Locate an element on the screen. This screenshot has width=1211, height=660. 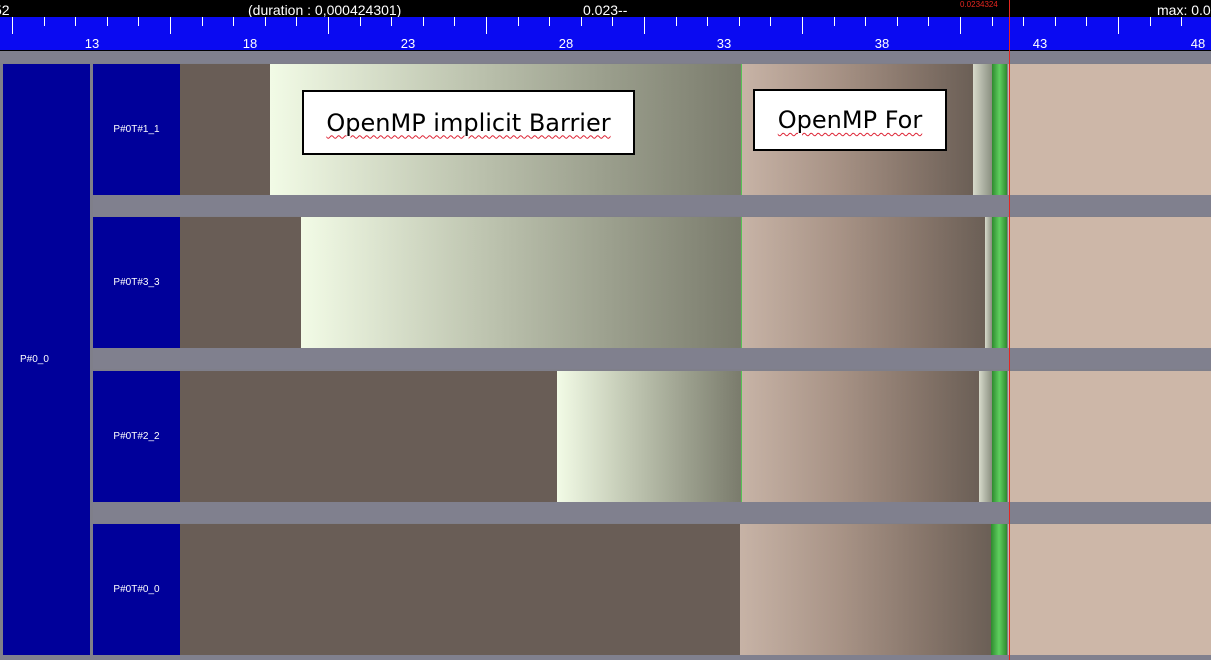
barrier-annotation-text: OpenMP implicit Barrier is located at coordinates (468, 122).